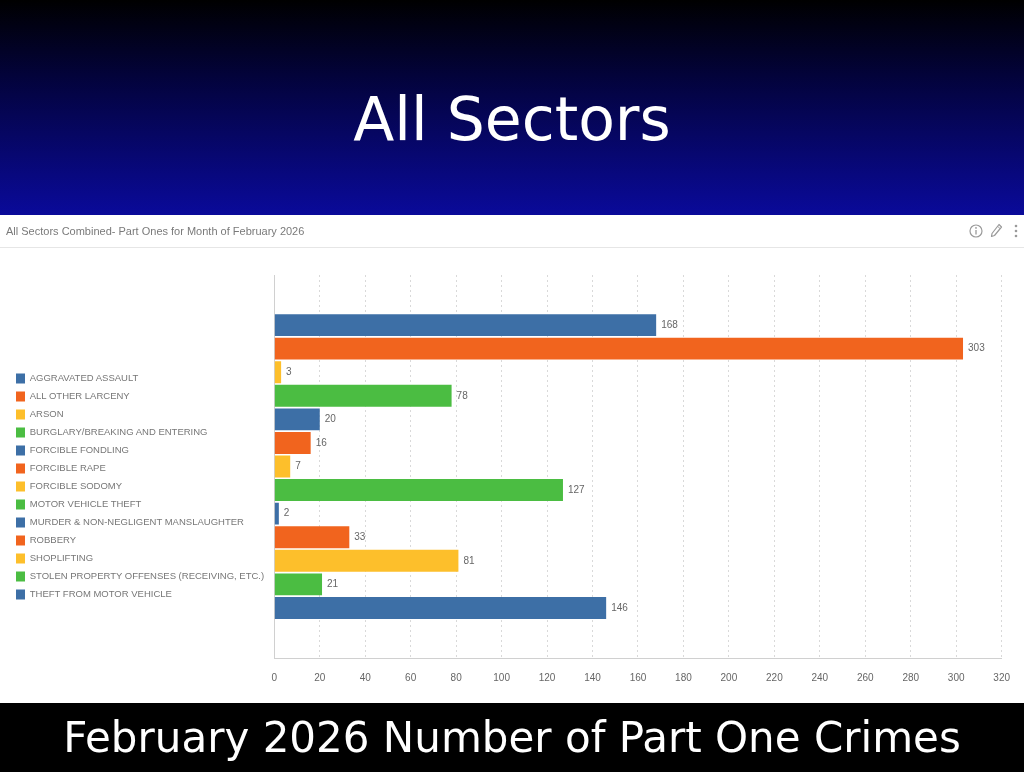  I want to click on x-tick-label: 320, so click(1002, 677).